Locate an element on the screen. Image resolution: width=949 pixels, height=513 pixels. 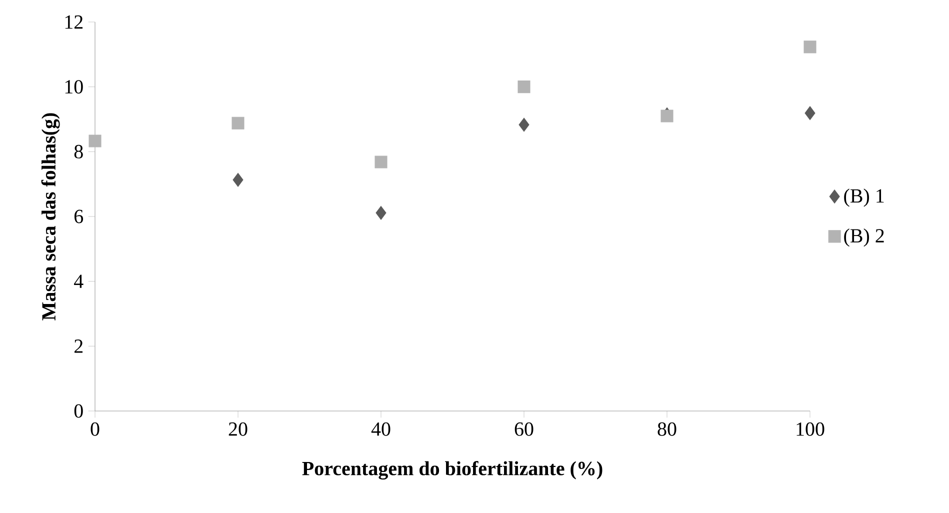
x-tick-label: 80 is located at coordinates (667, 429).